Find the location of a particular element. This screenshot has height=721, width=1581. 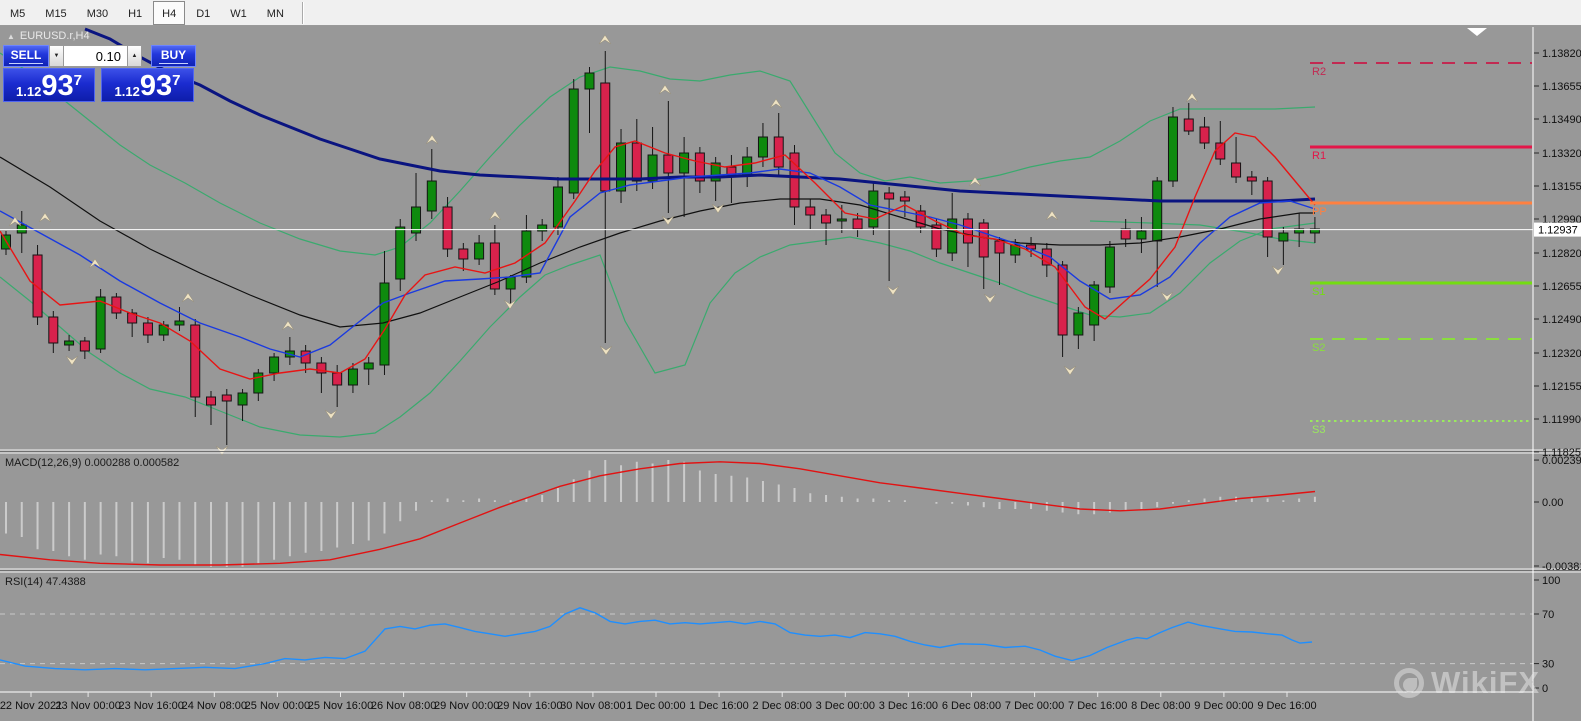

macd-signal-line is located at coordinates (658, 513).